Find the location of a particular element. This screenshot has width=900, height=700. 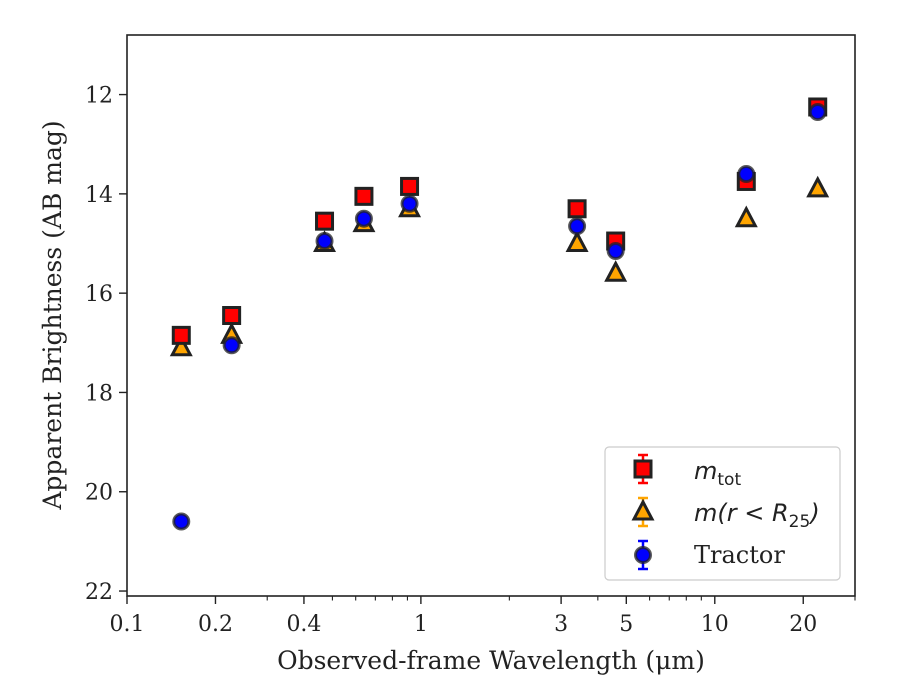

y-tick-label: 12 is located at coordinates (99, 96).